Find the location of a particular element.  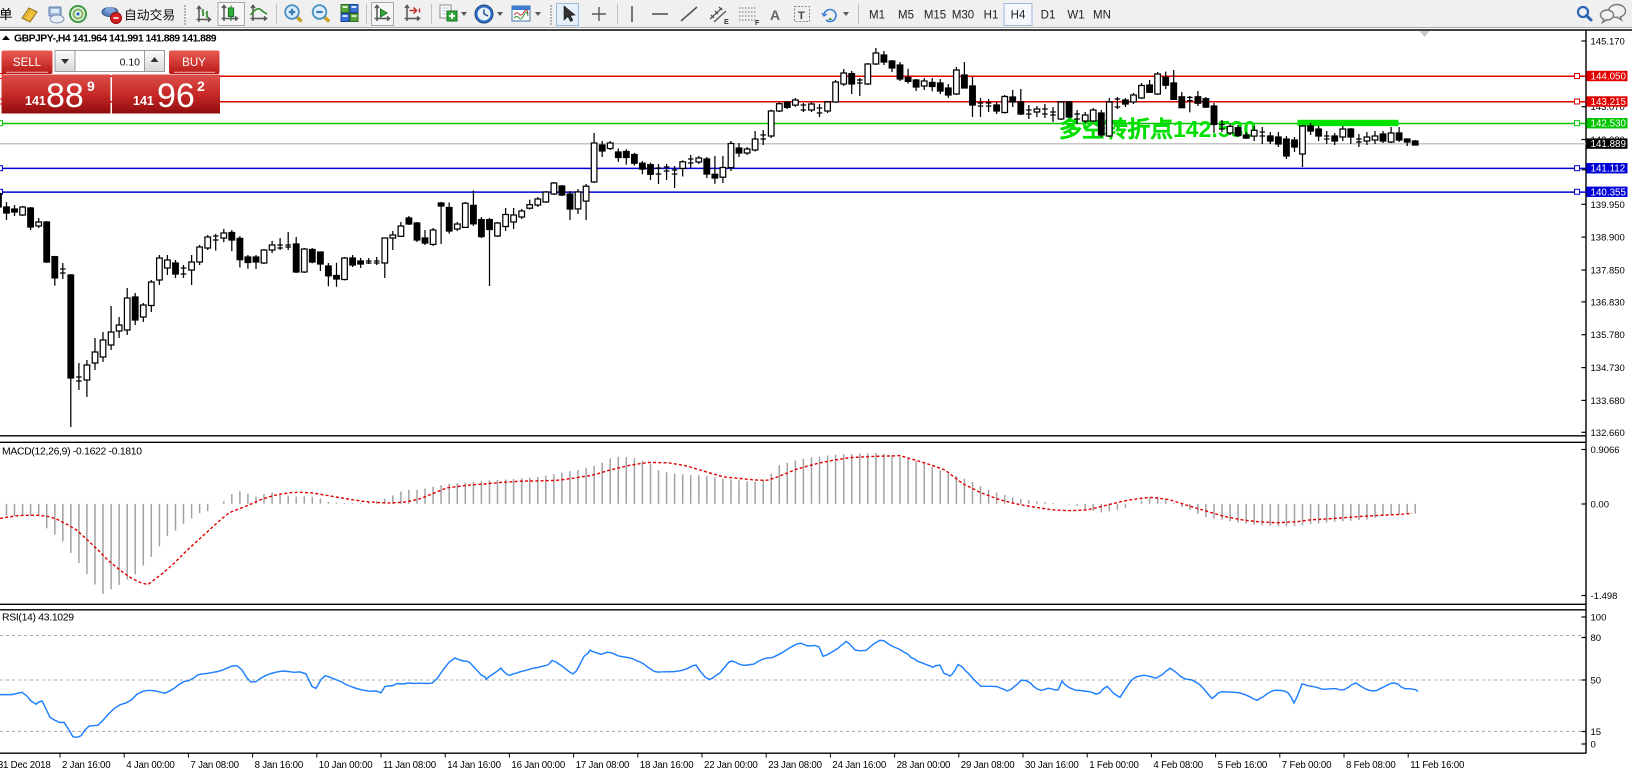

svg-text: 16 Jan 00:00 is located at coordinates (538, 765).